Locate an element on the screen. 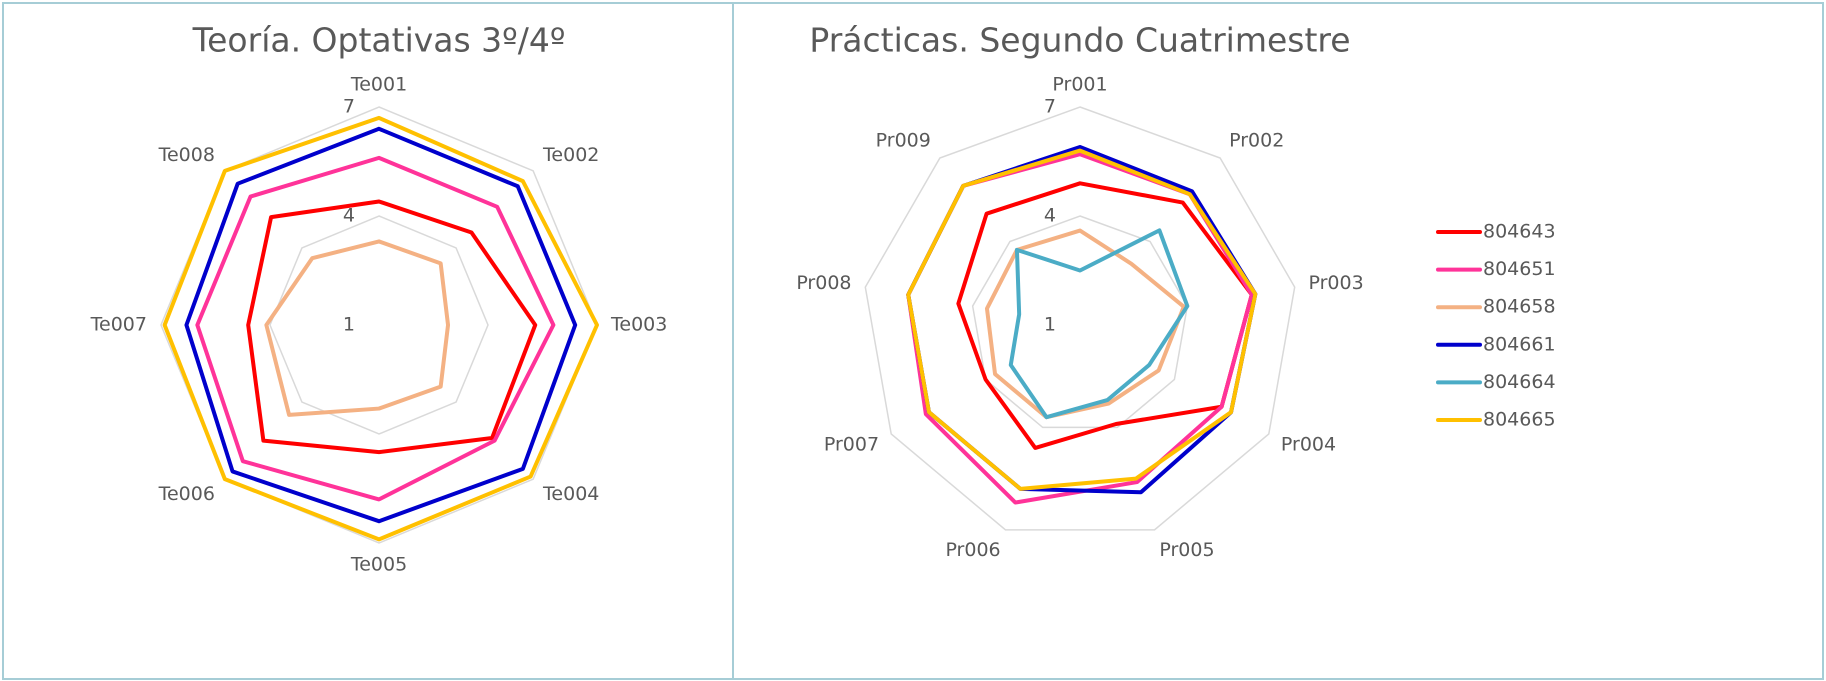 The width and height of the screenshot is (1826, 681). axis-label: Pr006 is located at coordinates (972, 550).